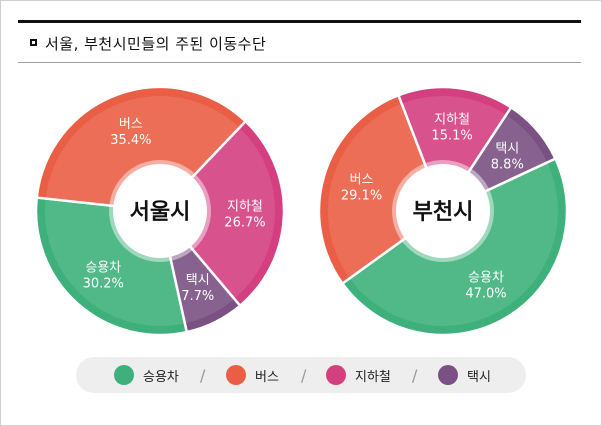 This screenshot has width=602, height=426. Describe the element at coordinates (299, 45) in the screenshot. I see `title-row: 서울, 부천시민들의 주된 이동수단` at that location.